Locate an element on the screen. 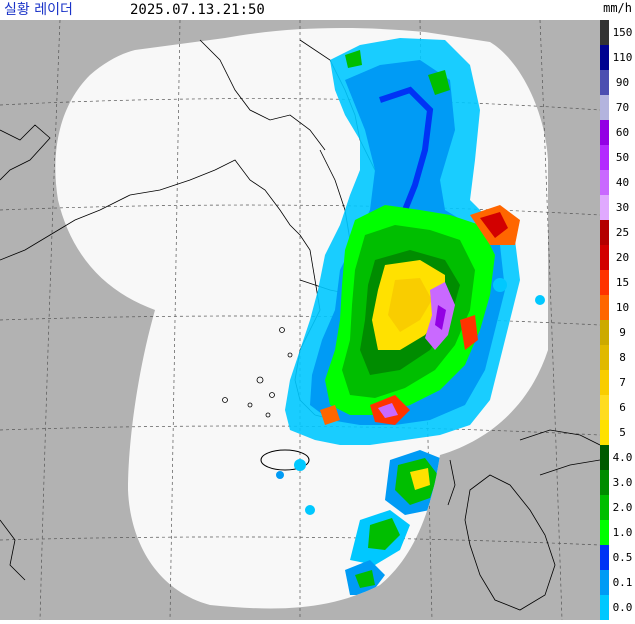  legend-color-bar is located at coordinates (604, 320).